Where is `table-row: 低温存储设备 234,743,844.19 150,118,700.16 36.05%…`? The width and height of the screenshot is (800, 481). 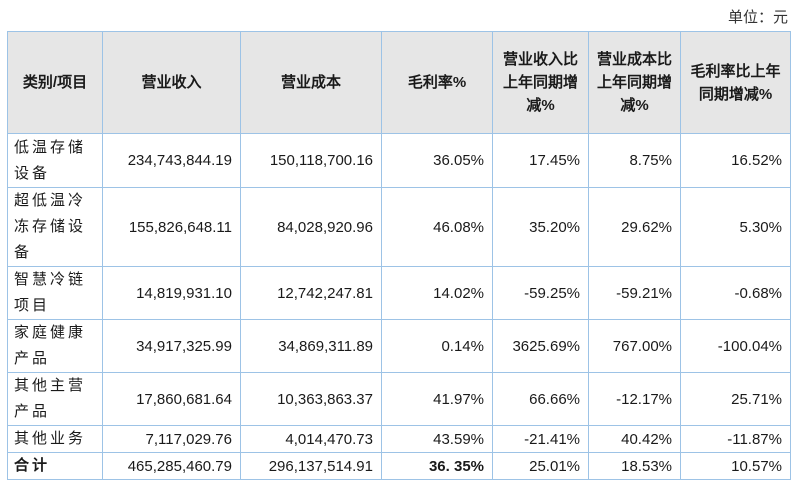
table-row: 低温存储设备 234,743,844.19 150,118,700.16 36.05%… is located at coordinates (399, 160).